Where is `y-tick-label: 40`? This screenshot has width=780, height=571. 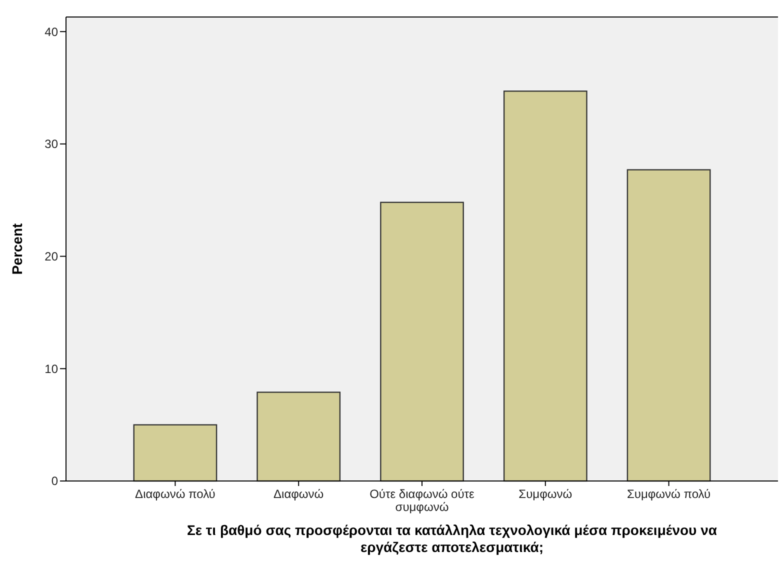 y-tick-label: 40 is located at coordinates (51, 31).